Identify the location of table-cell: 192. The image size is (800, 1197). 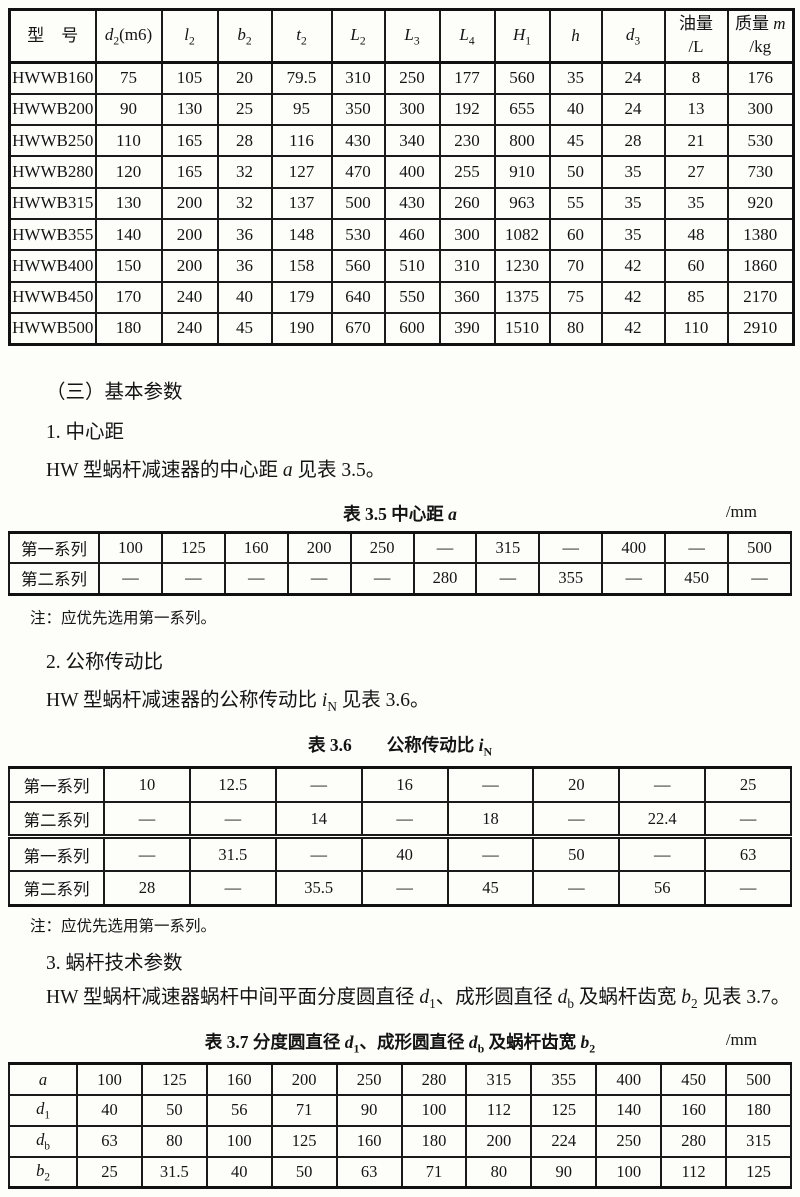
(467, 109).